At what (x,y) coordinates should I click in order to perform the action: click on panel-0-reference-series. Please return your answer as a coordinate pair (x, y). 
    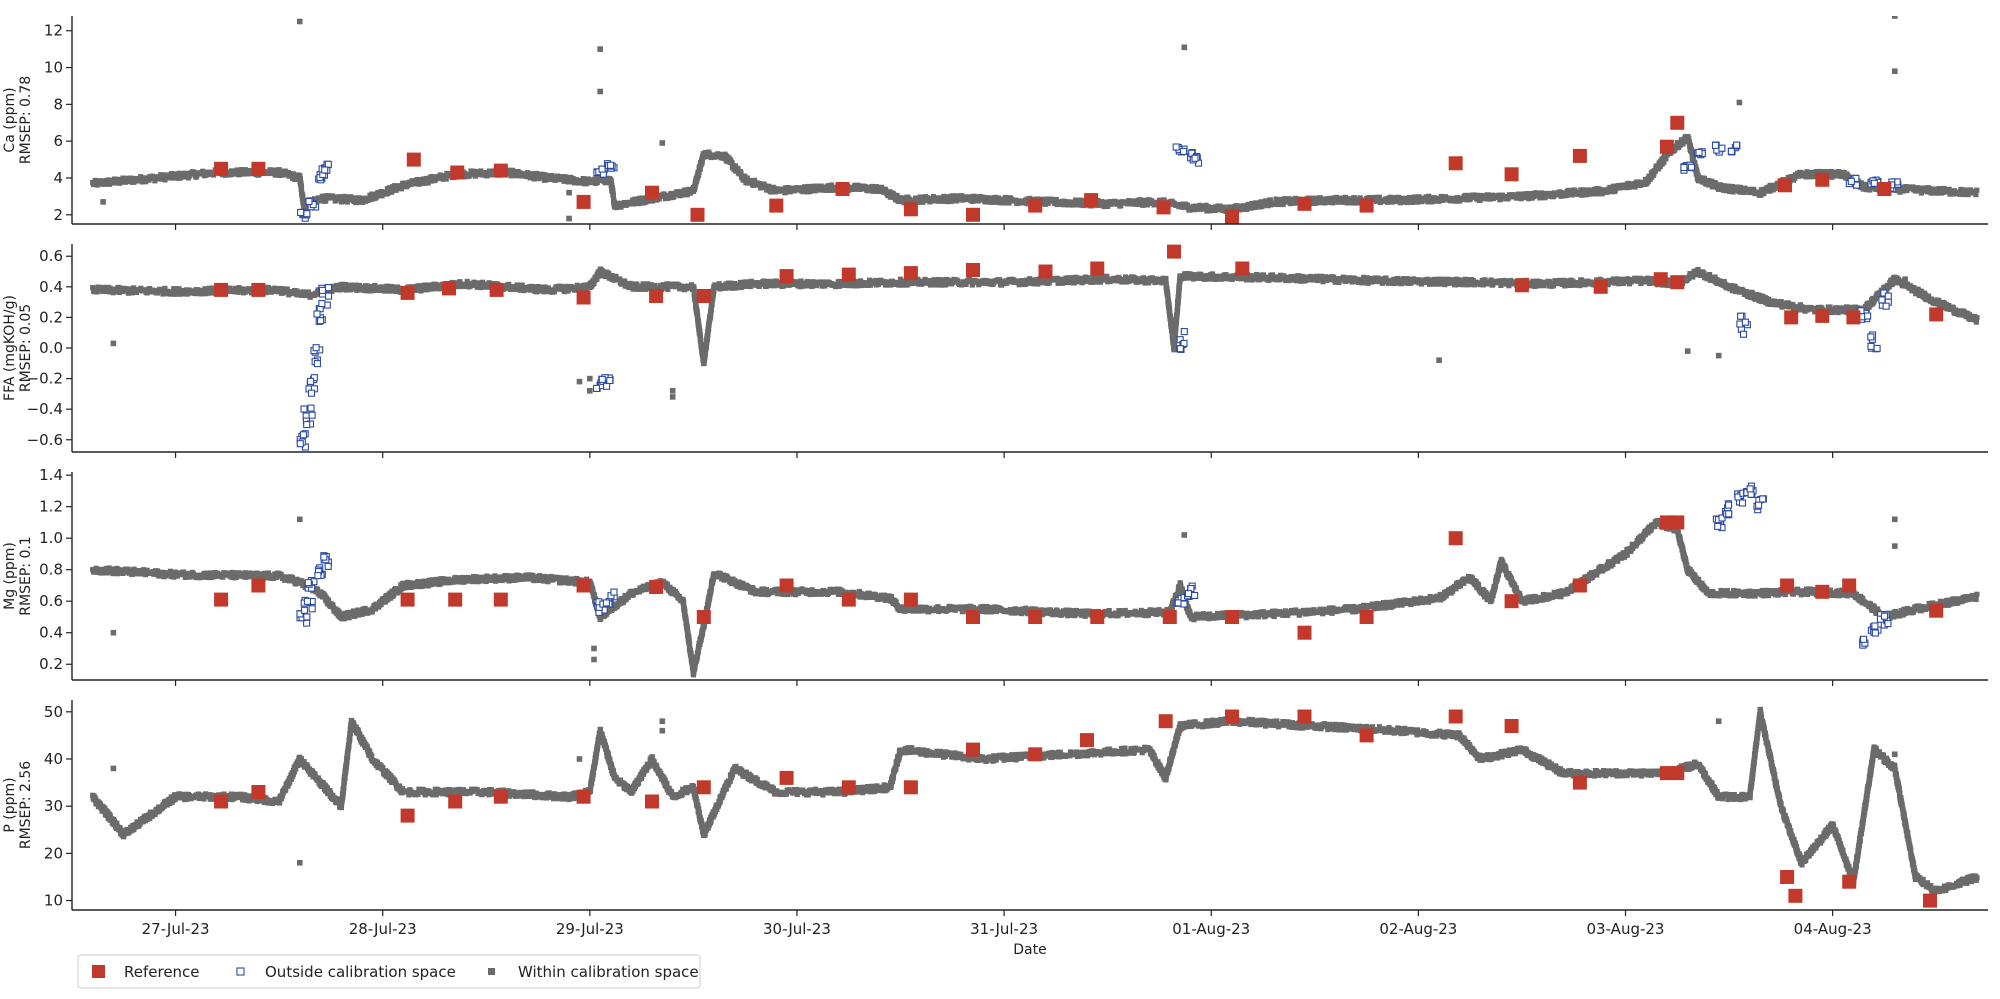
    Looking at the image, I should click on (1053, 169).